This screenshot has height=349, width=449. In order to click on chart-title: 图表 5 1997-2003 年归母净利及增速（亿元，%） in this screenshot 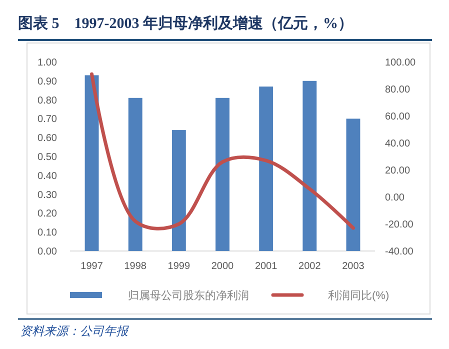, I will do `click(185, 23)`.